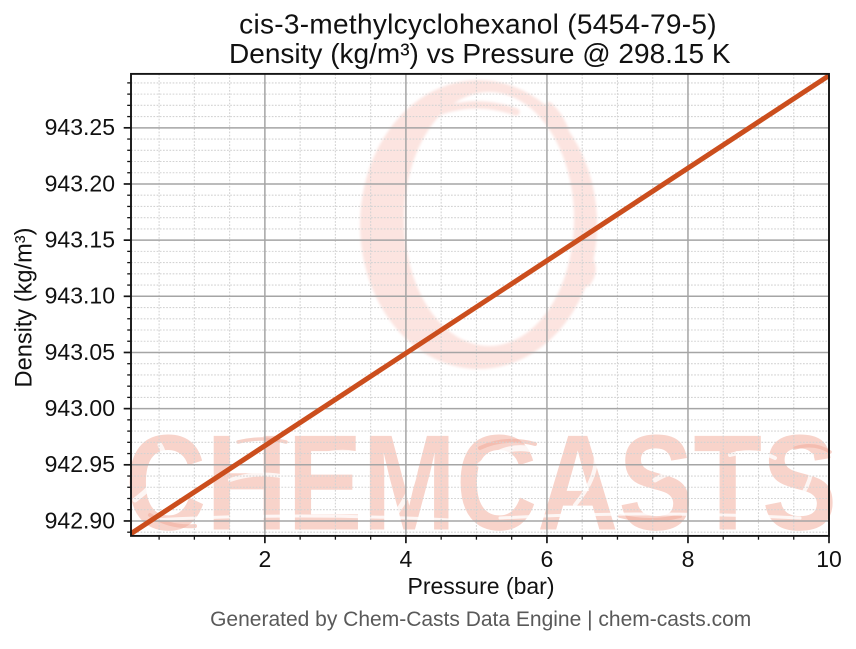 The height and width of the screenshot is (649, 856). What do you see at coordinates (478, 24) in the screenshot?
I see `svg-text:cis-3-methylcyclohexanol (5454: cis-3-methylcyclohexanol (5454-79-5)` at bounding box center [478, 24].